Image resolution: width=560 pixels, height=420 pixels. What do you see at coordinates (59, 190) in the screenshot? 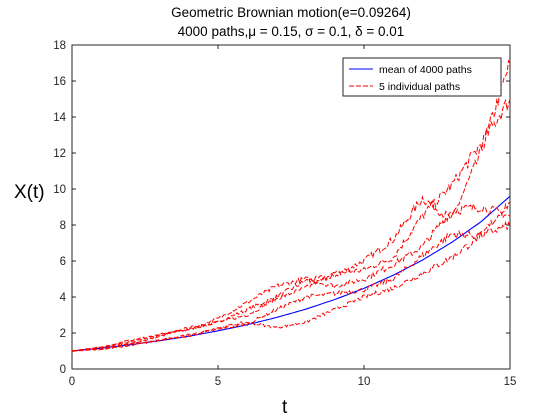
I see `y-tick-label: 10` at bounding box center [59, 190].